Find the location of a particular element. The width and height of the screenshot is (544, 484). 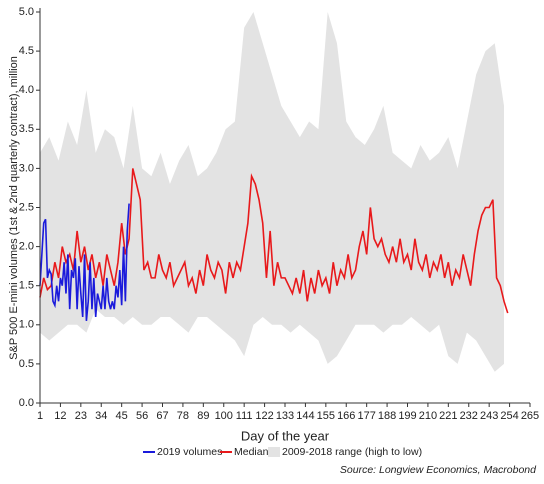

y-tick-label: 3.0 is located at coordinates (26, 168).